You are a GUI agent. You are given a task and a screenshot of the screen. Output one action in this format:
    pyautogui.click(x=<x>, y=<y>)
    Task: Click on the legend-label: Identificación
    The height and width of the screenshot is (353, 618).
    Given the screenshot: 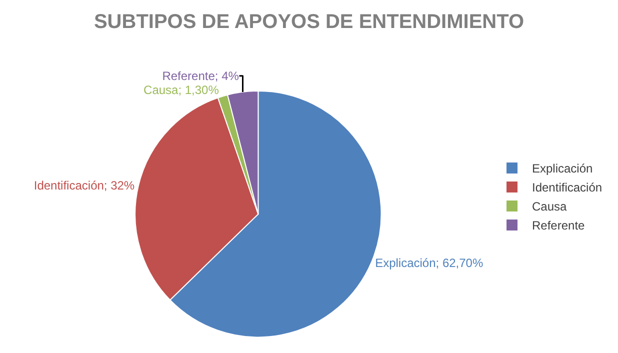 What is the action you would take?
    pyautogui.click(x=567, y=187)
    